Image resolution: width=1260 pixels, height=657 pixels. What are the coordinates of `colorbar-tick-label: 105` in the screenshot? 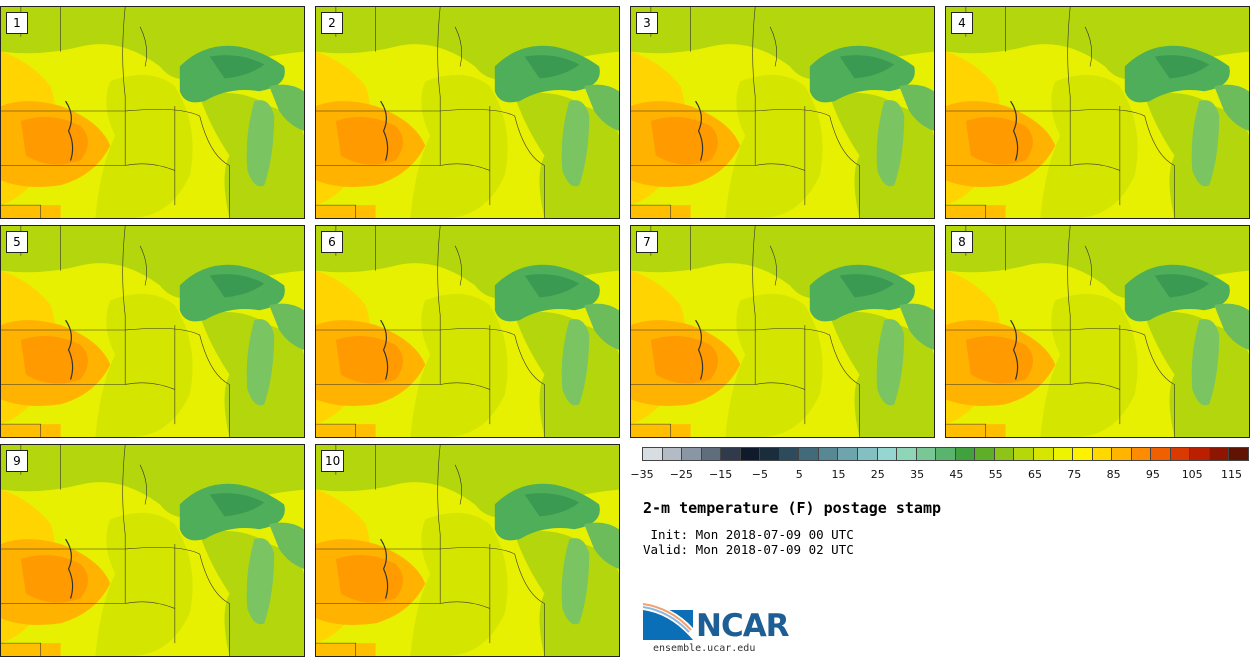 It's located at (1192, 474).